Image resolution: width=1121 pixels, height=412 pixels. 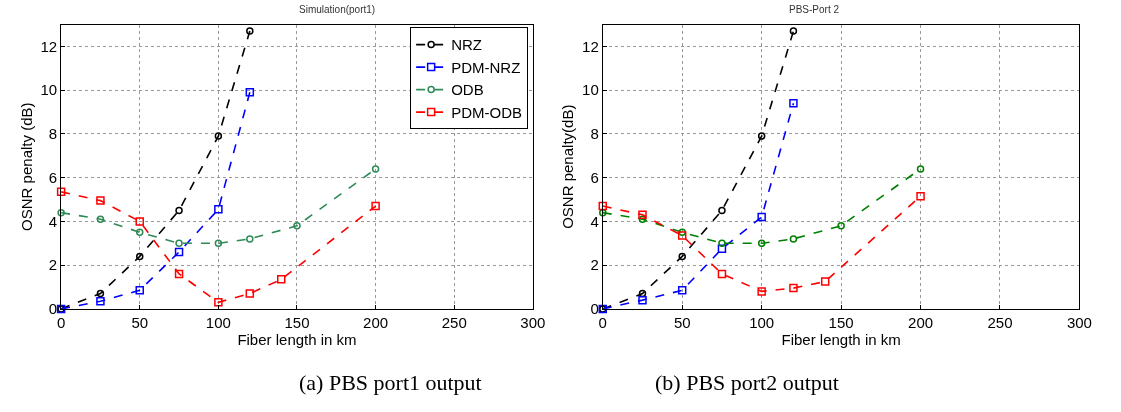 What do you see at coordinates (466, 45) in the screenshot?
I see `legend-label: NRZ` at bounding box center [466, 45].